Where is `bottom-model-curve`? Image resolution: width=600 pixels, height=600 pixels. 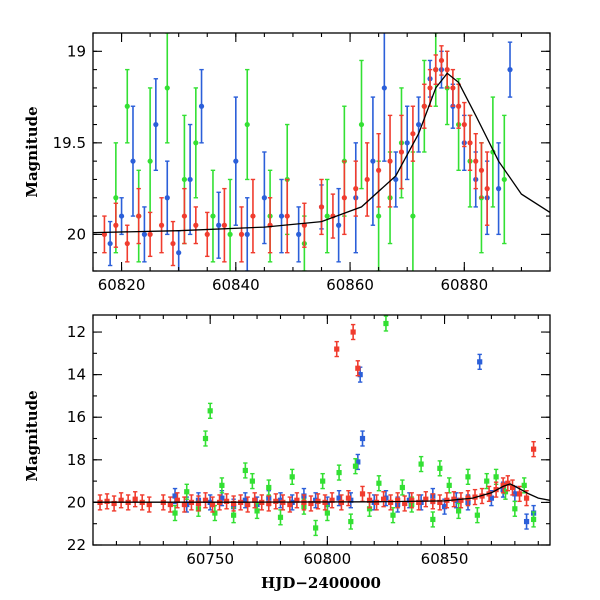
bottom-model-curve is located at coordinates (321, 493).